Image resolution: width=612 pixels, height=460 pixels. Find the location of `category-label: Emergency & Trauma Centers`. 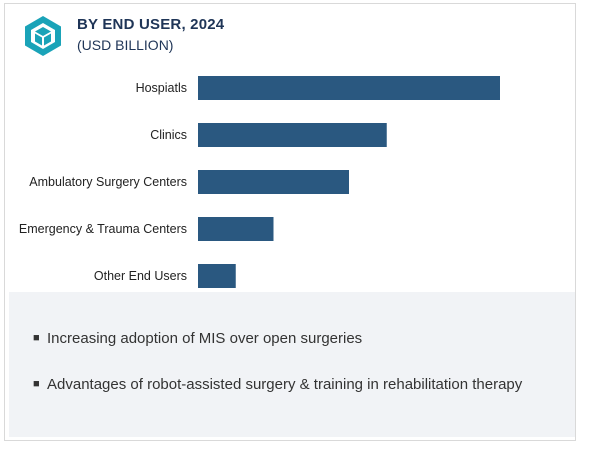

category-label: Emergency & Trauma Centers is located at coordinates (103, 229).